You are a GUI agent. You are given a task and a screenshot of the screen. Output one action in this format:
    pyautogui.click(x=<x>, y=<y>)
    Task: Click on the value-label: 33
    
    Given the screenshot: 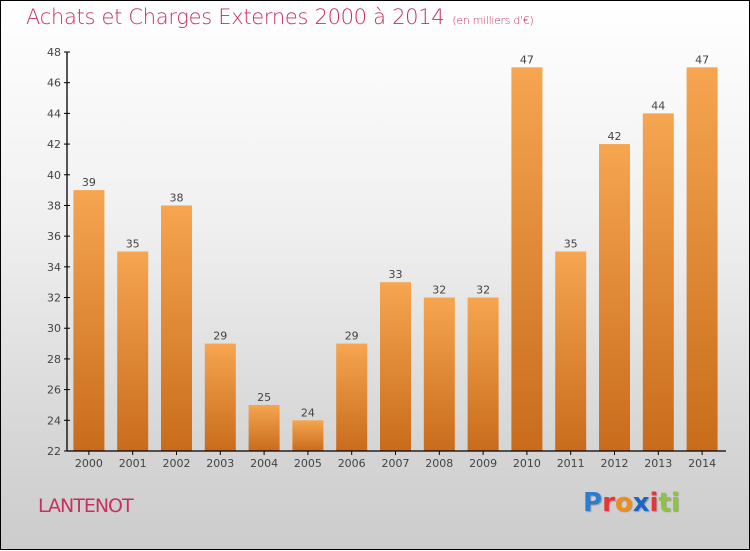 What is the action you would take?
    pyautogui.click(x=396, y=274)
    